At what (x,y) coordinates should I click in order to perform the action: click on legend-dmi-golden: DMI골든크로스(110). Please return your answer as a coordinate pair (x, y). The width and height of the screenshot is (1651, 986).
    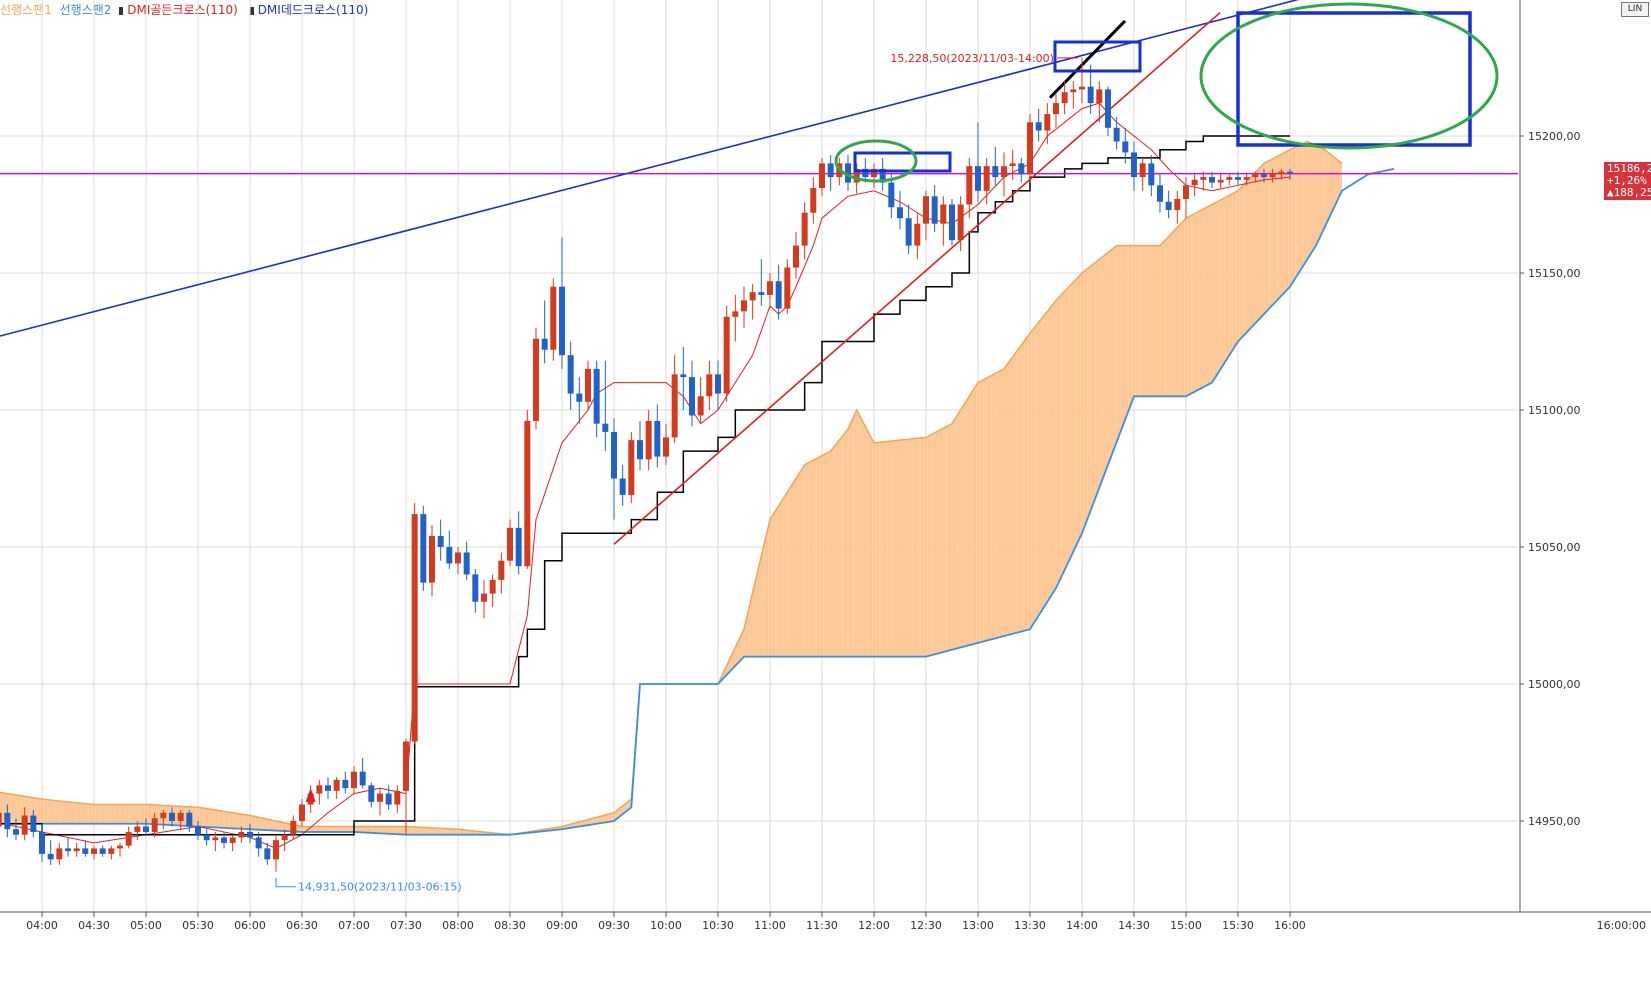
    Looking at the image, I should click on (180, 10).